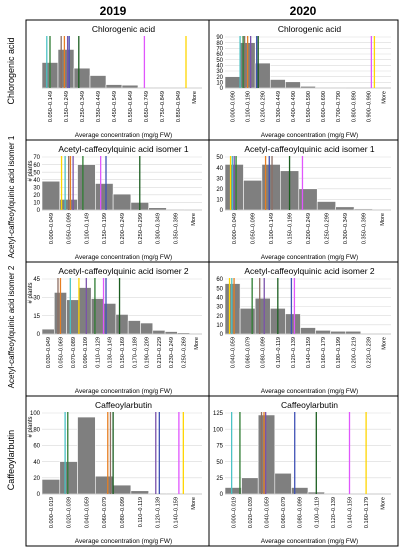 The height and width of the screenshot is (555, 400). What do you see at coordinates (36, 317) in the screenshot?
I see `y-tick-label: 15` at bounding box center [36, 317].